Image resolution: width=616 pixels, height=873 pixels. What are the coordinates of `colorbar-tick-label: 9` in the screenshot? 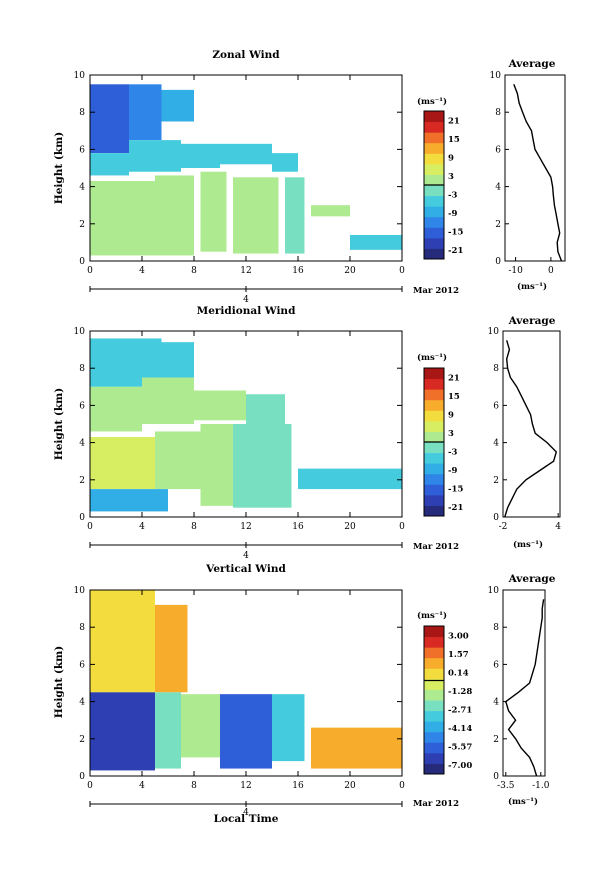 It's located at (451, 158).